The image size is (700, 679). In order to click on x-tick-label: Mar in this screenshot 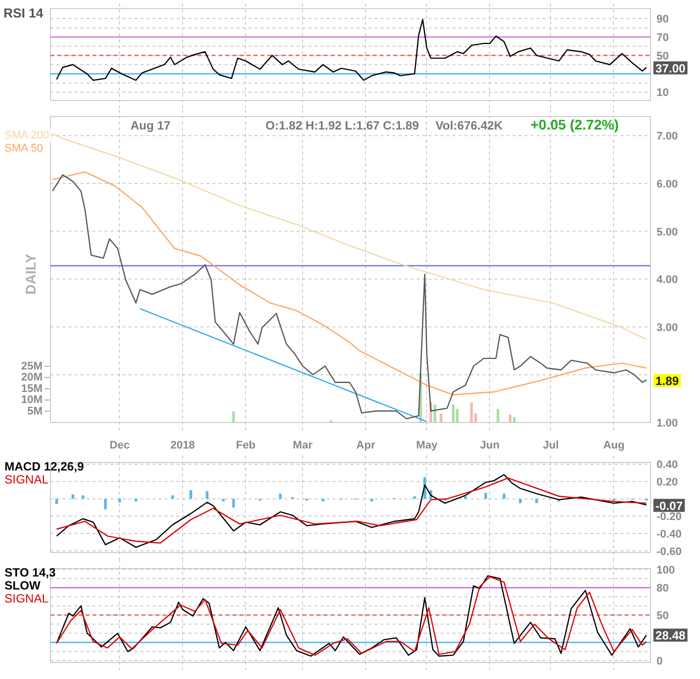, I will do `click(303, 446)`.